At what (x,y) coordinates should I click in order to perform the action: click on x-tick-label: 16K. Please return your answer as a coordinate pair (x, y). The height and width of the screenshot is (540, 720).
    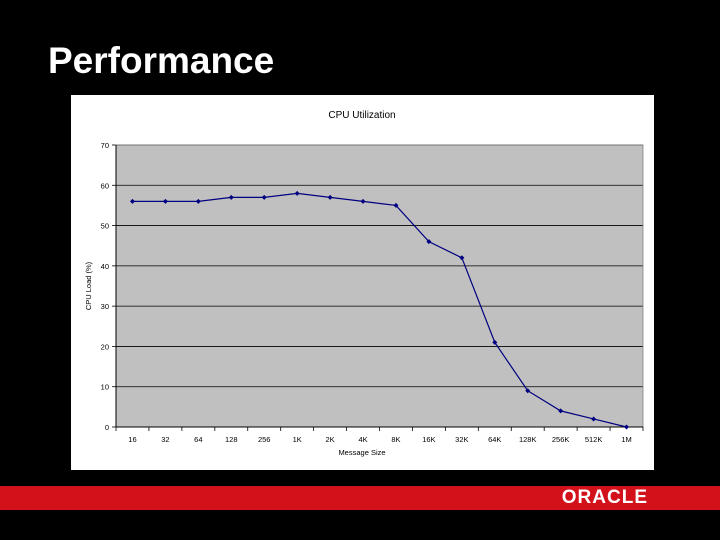
    Looking at the image, I should click on (428, 439).